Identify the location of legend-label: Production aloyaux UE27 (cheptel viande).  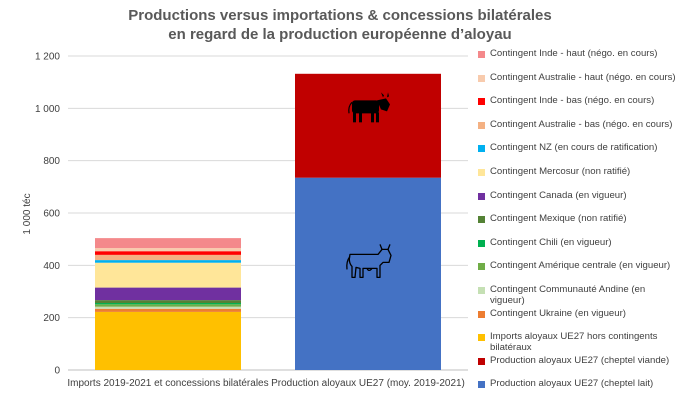
(580, 360).